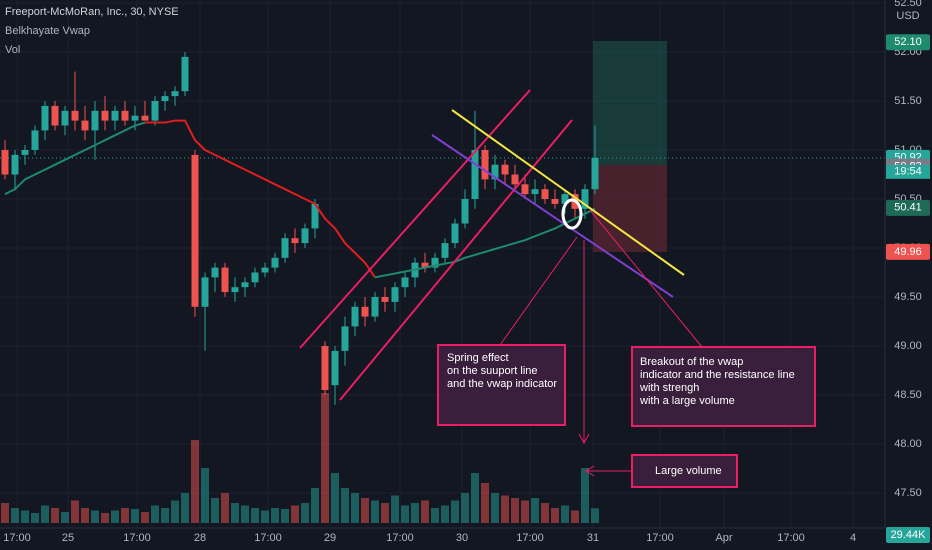 This screenshot has height=550, width=932. What do you see at coordinates (723, 538) in the screenshot?
I see `x-tick-label: Apr` at bounding box center [723, 538].